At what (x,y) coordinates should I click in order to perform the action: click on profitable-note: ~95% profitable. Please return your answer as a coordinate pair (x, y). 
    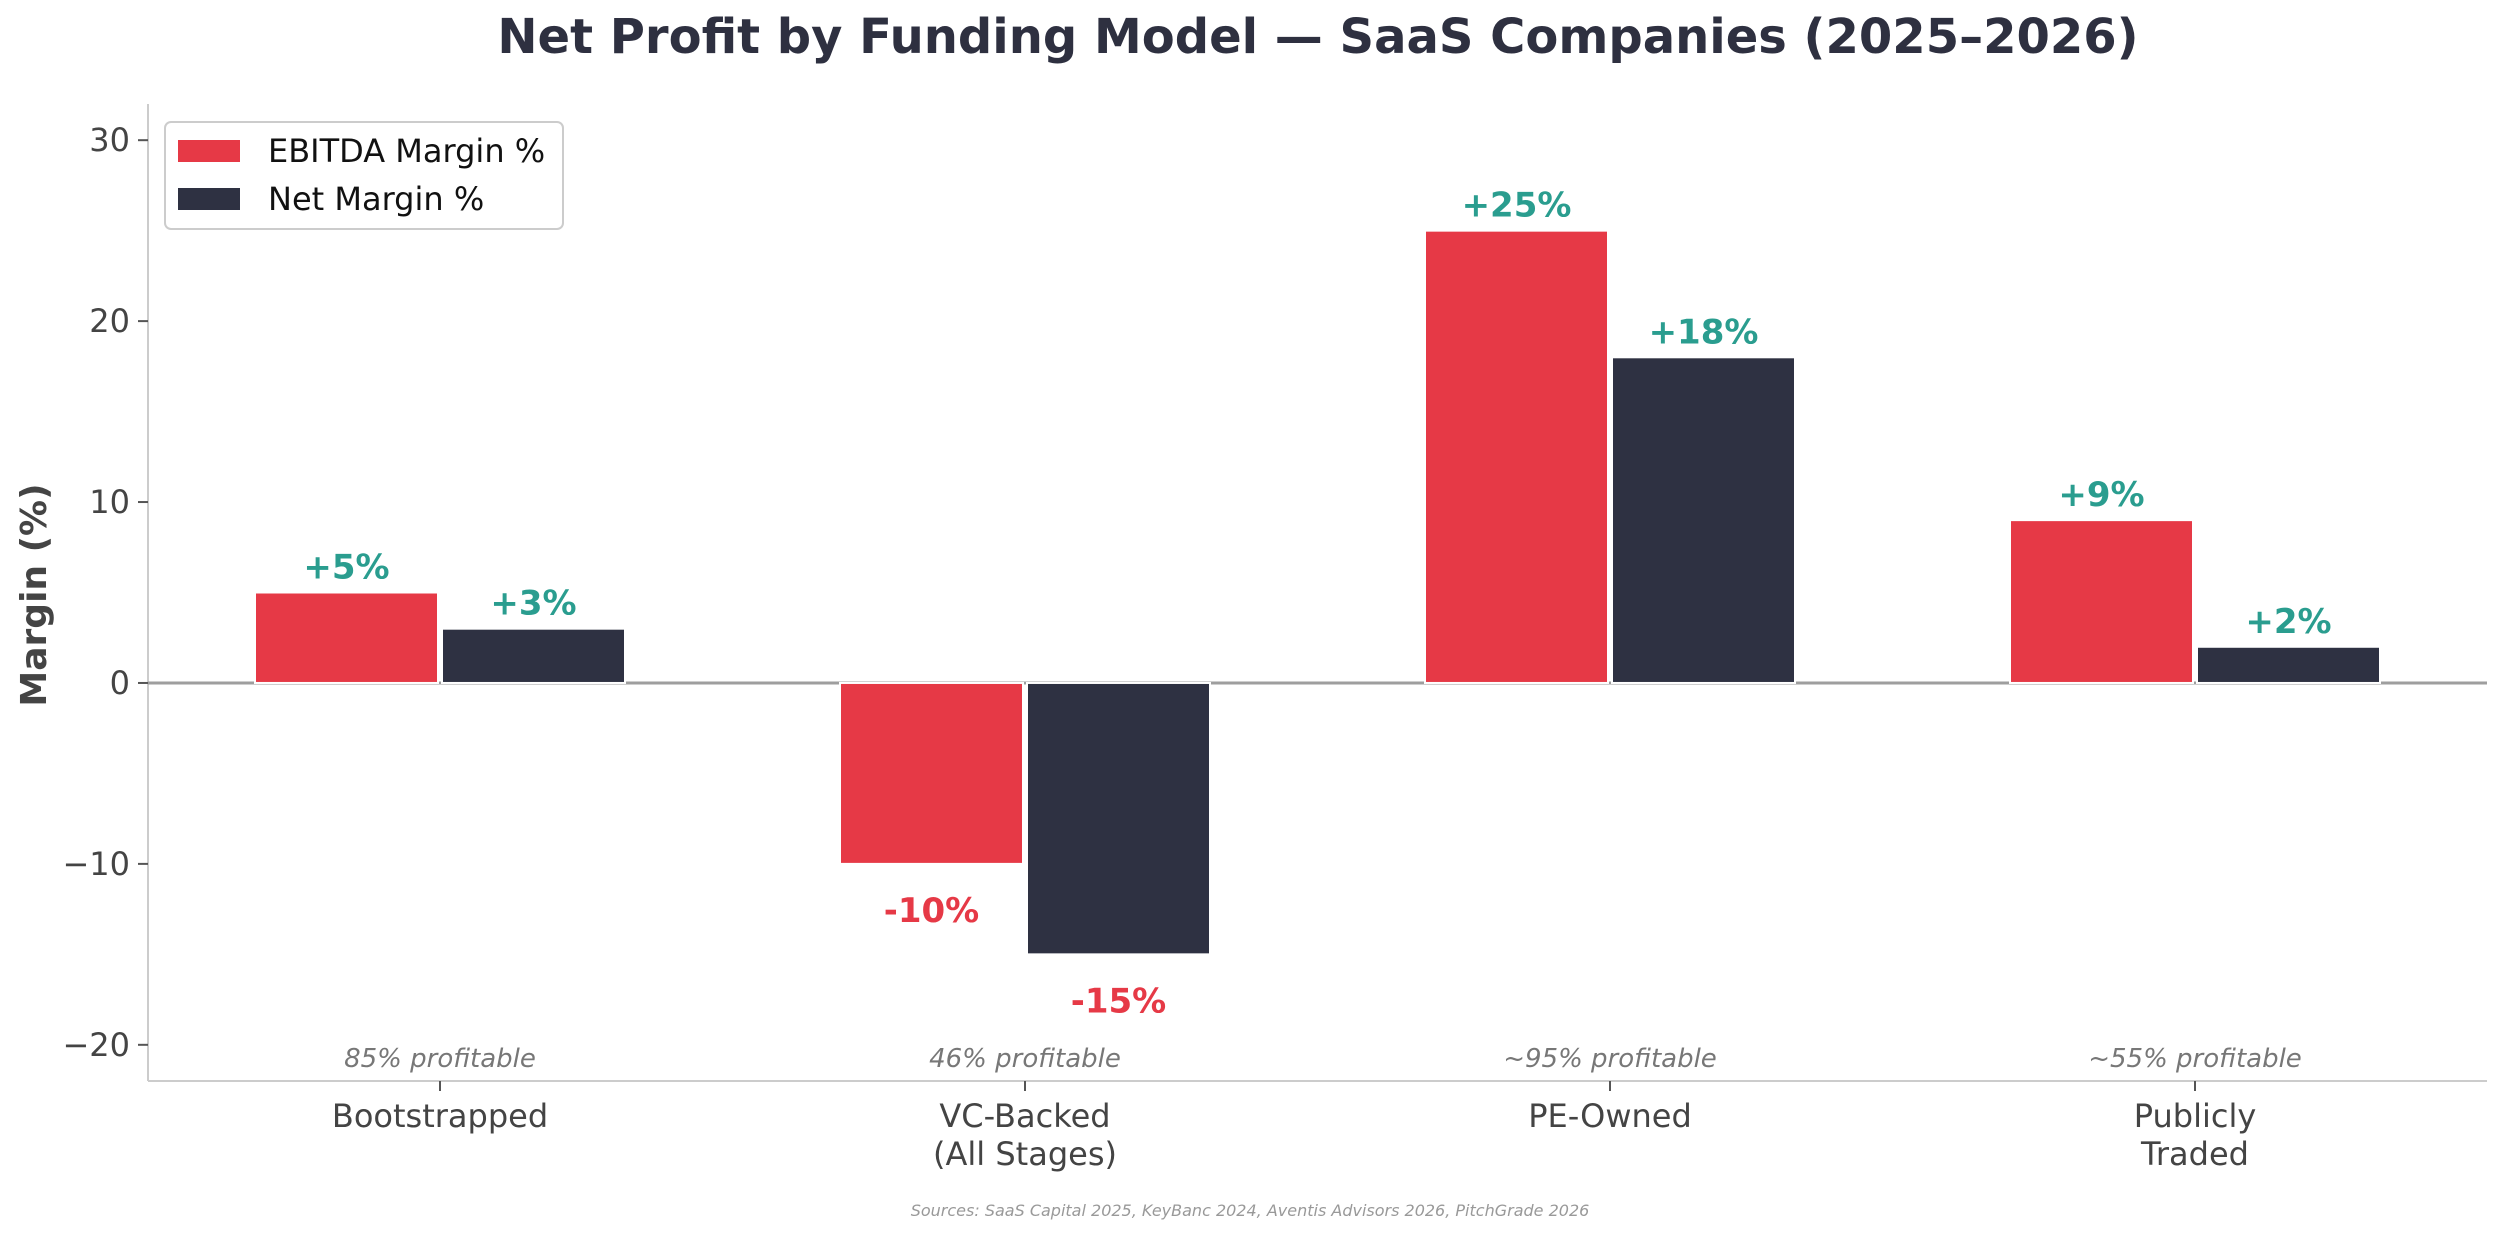
    Looking at the image, I should click on (1610, 1059).